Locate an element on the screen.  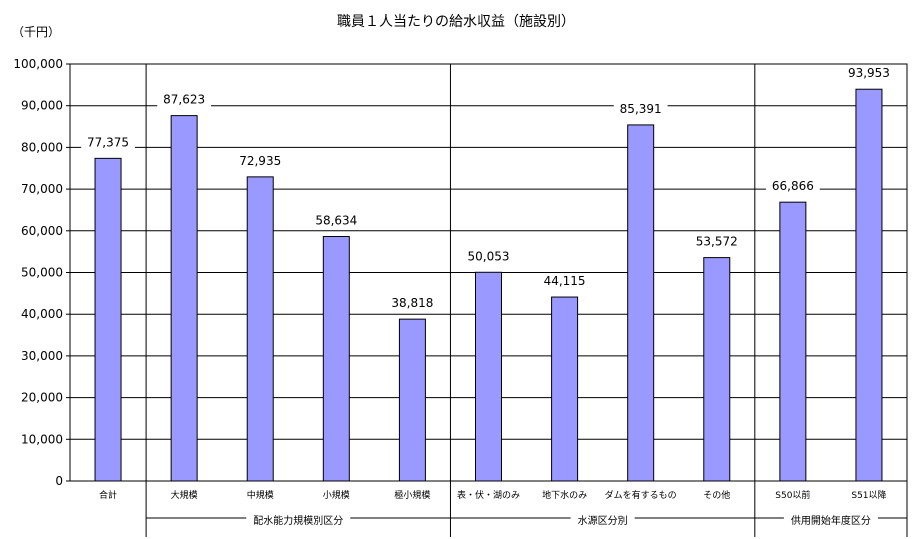
value-label: 93,953 is located at coordinates (869, 73).